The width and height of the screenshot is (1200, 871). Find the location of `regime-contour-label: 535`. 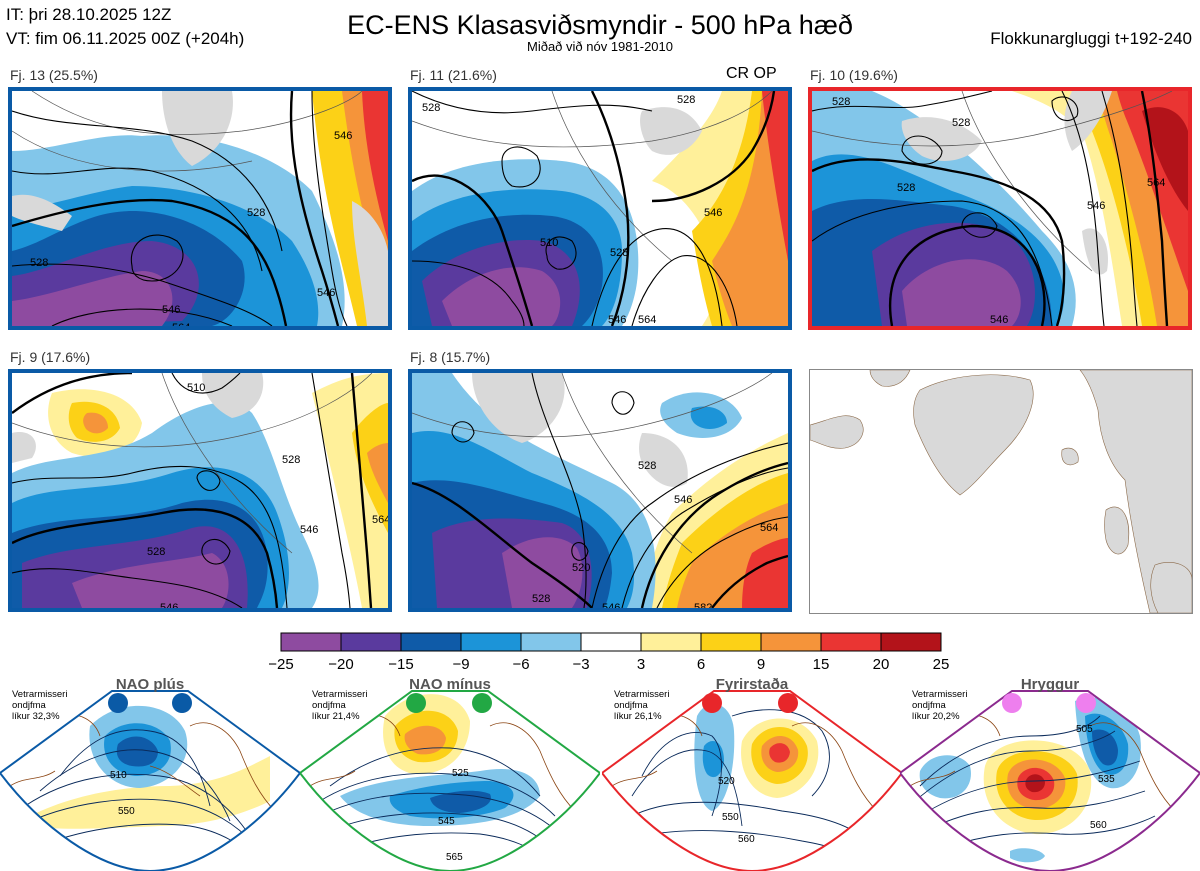

regime-contour-label: 535 is located at coordinates (1106, 779).